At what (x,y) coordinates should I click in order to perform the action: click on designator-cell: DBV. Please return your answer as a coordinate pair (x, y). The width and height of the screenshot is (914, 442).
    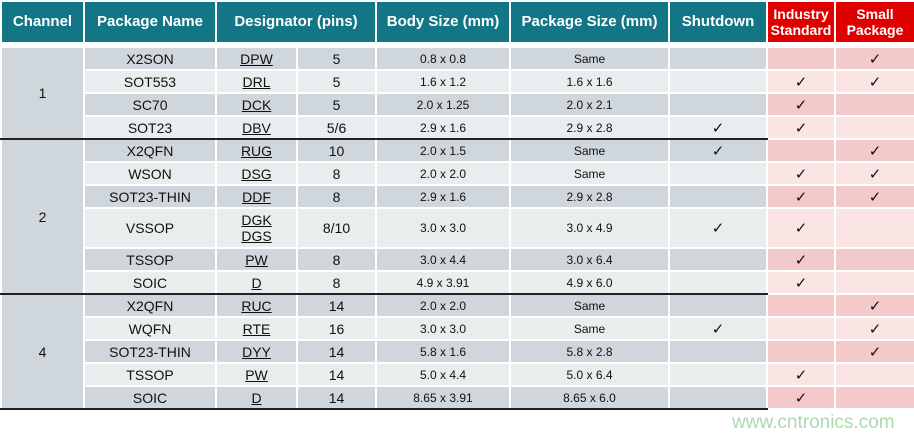
    Looking at the image, I should click on (256, 127).